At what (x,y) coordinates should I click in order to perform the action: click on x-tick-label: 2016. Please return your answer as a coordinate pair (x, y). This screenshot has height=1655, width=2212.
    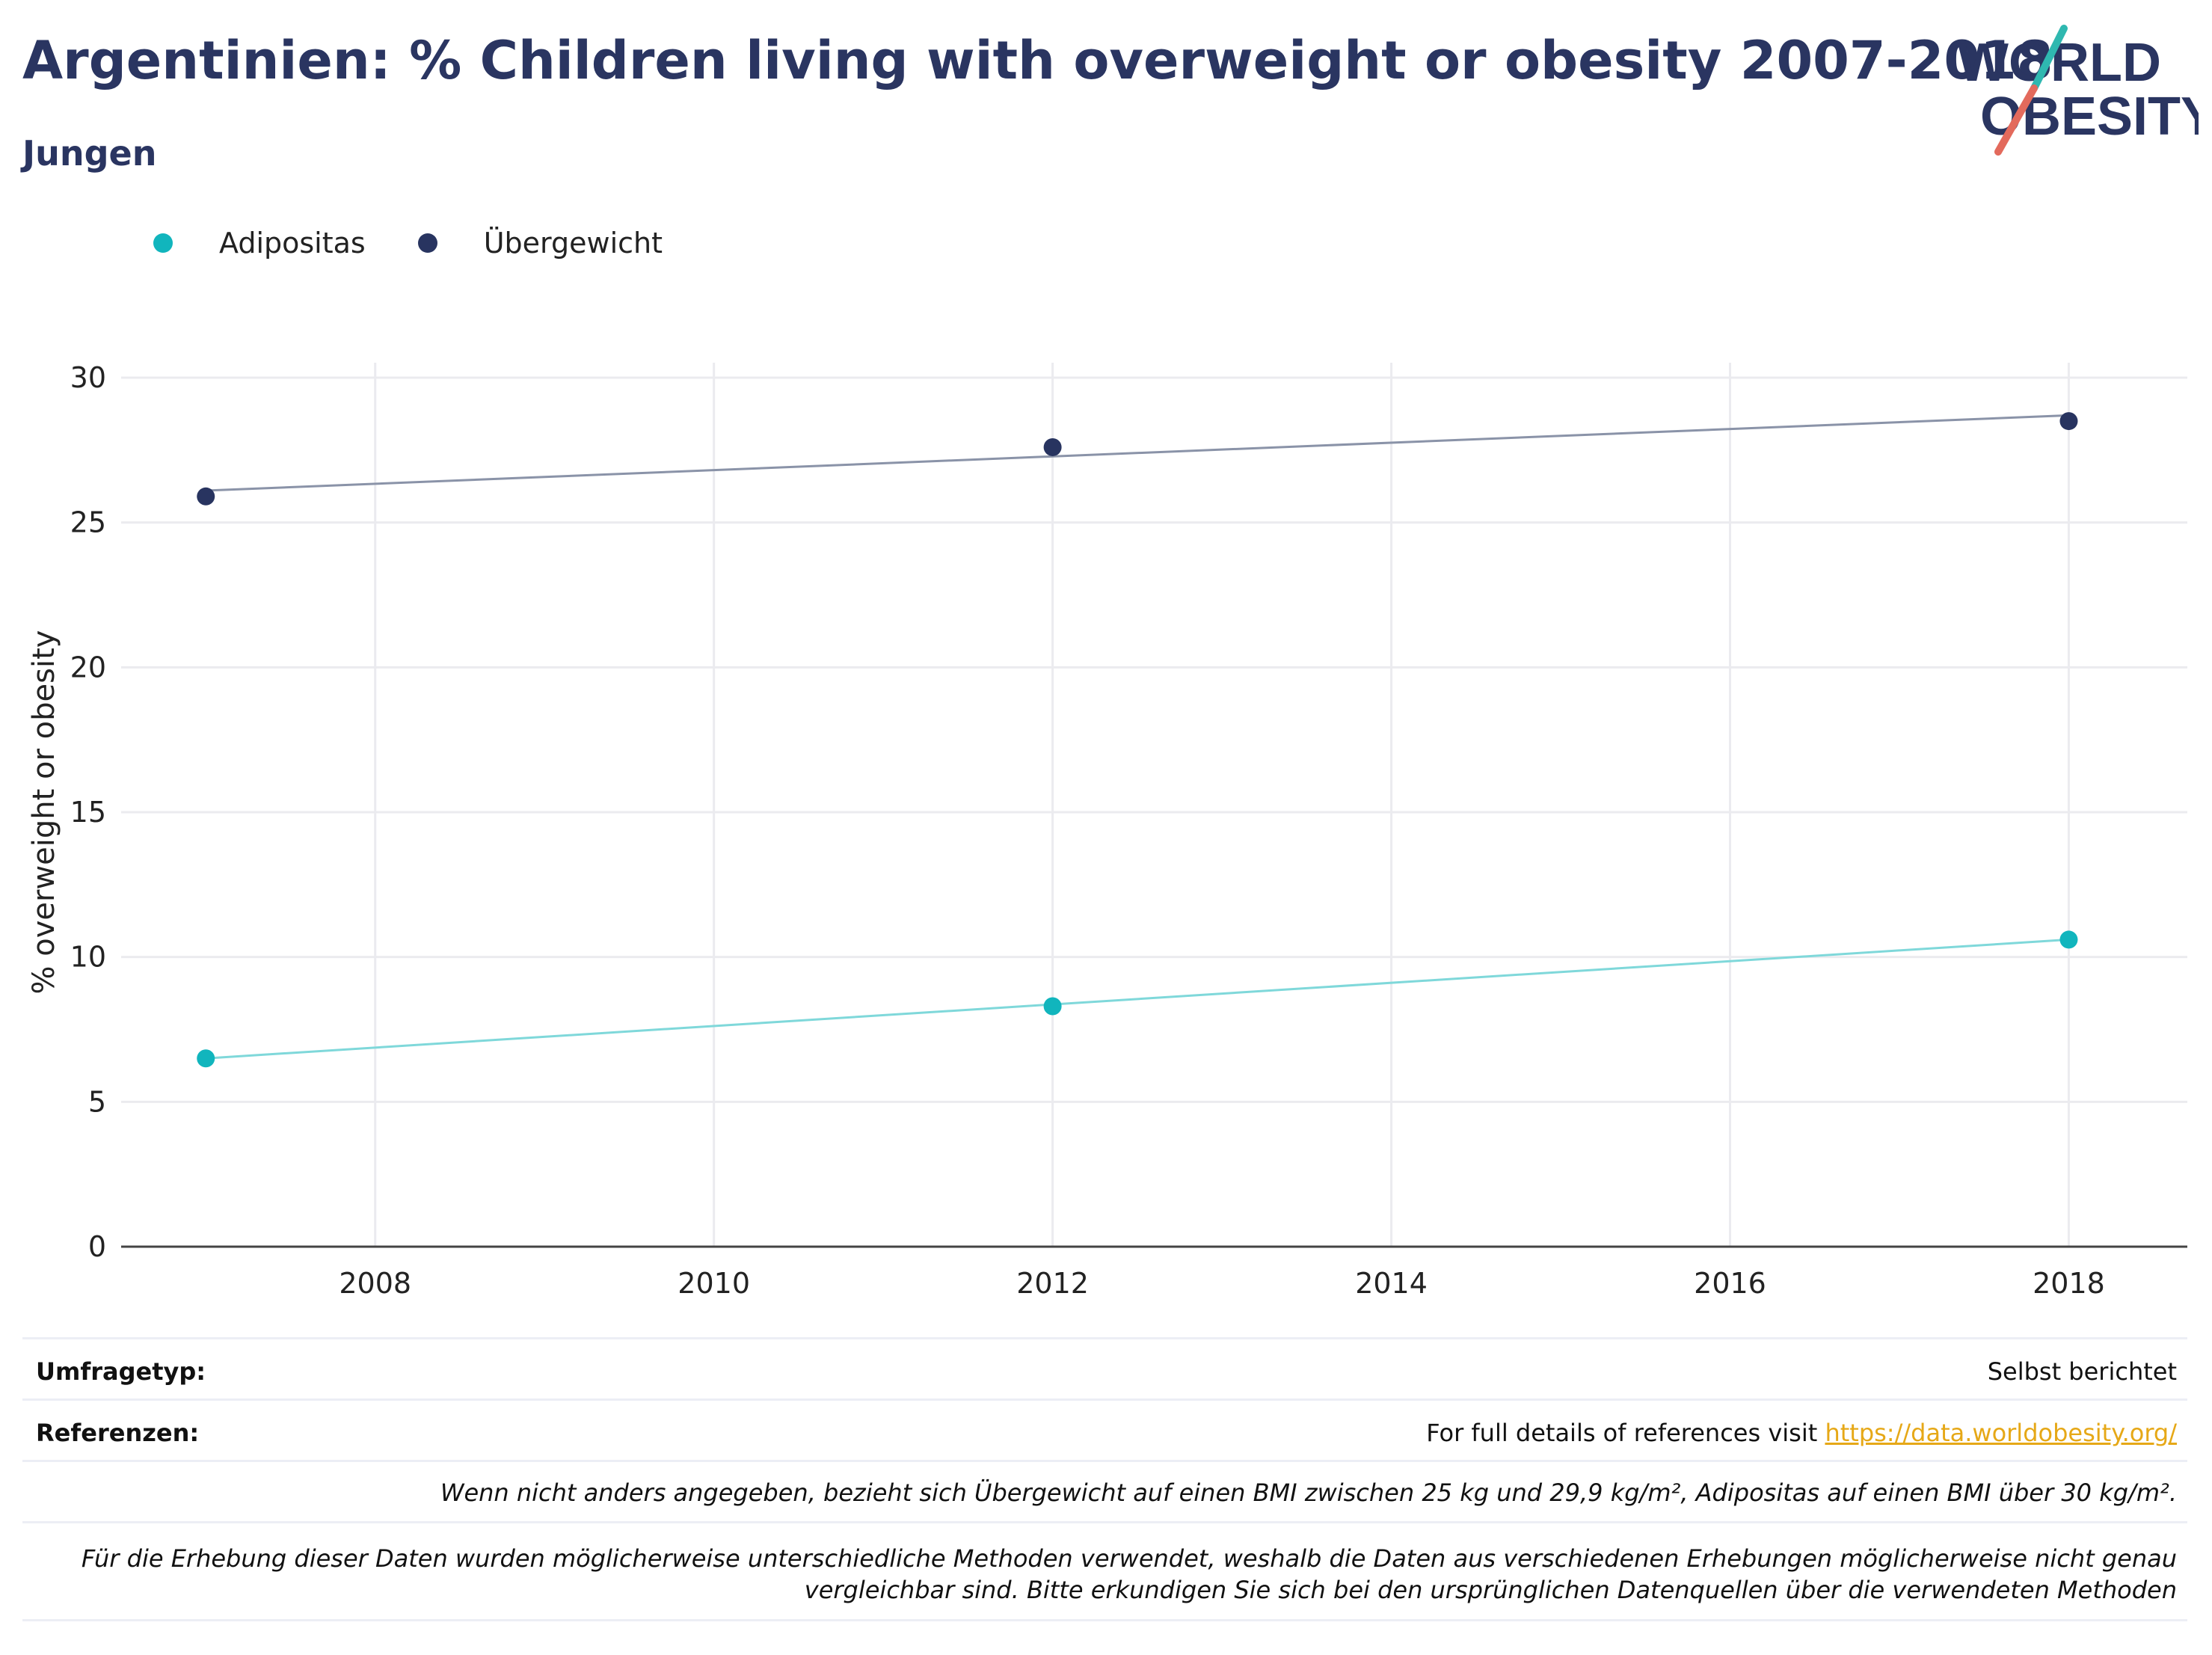
    Looking at the image, I should click on (1730, 1283).